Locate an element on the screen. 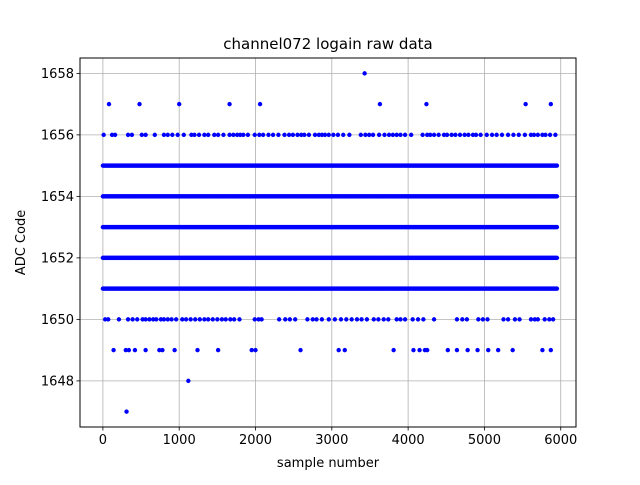  chart-title: channel072 logain raw data is located at coordinates (327, 44).